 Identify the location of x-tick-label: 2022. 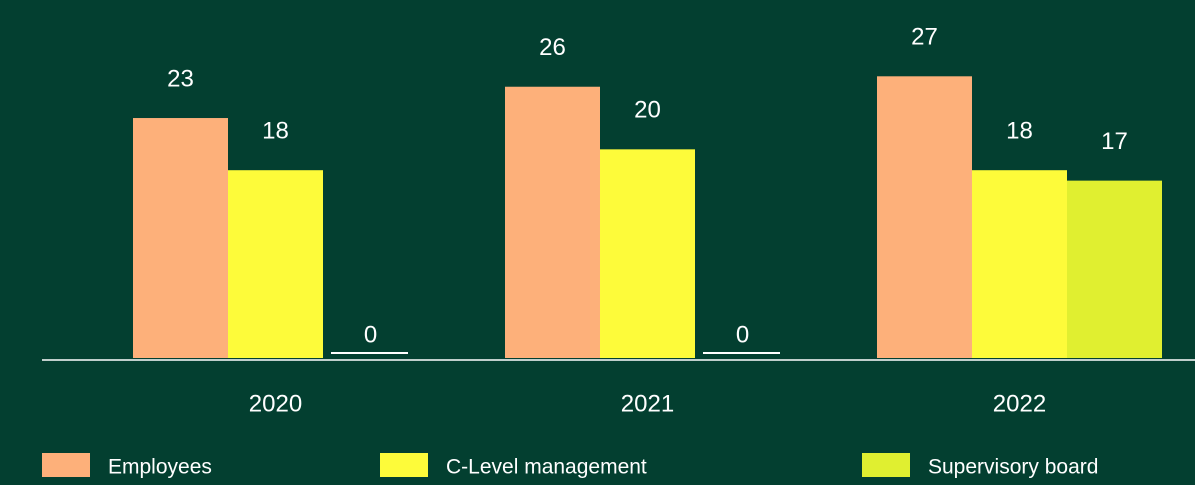
(1019, 403).